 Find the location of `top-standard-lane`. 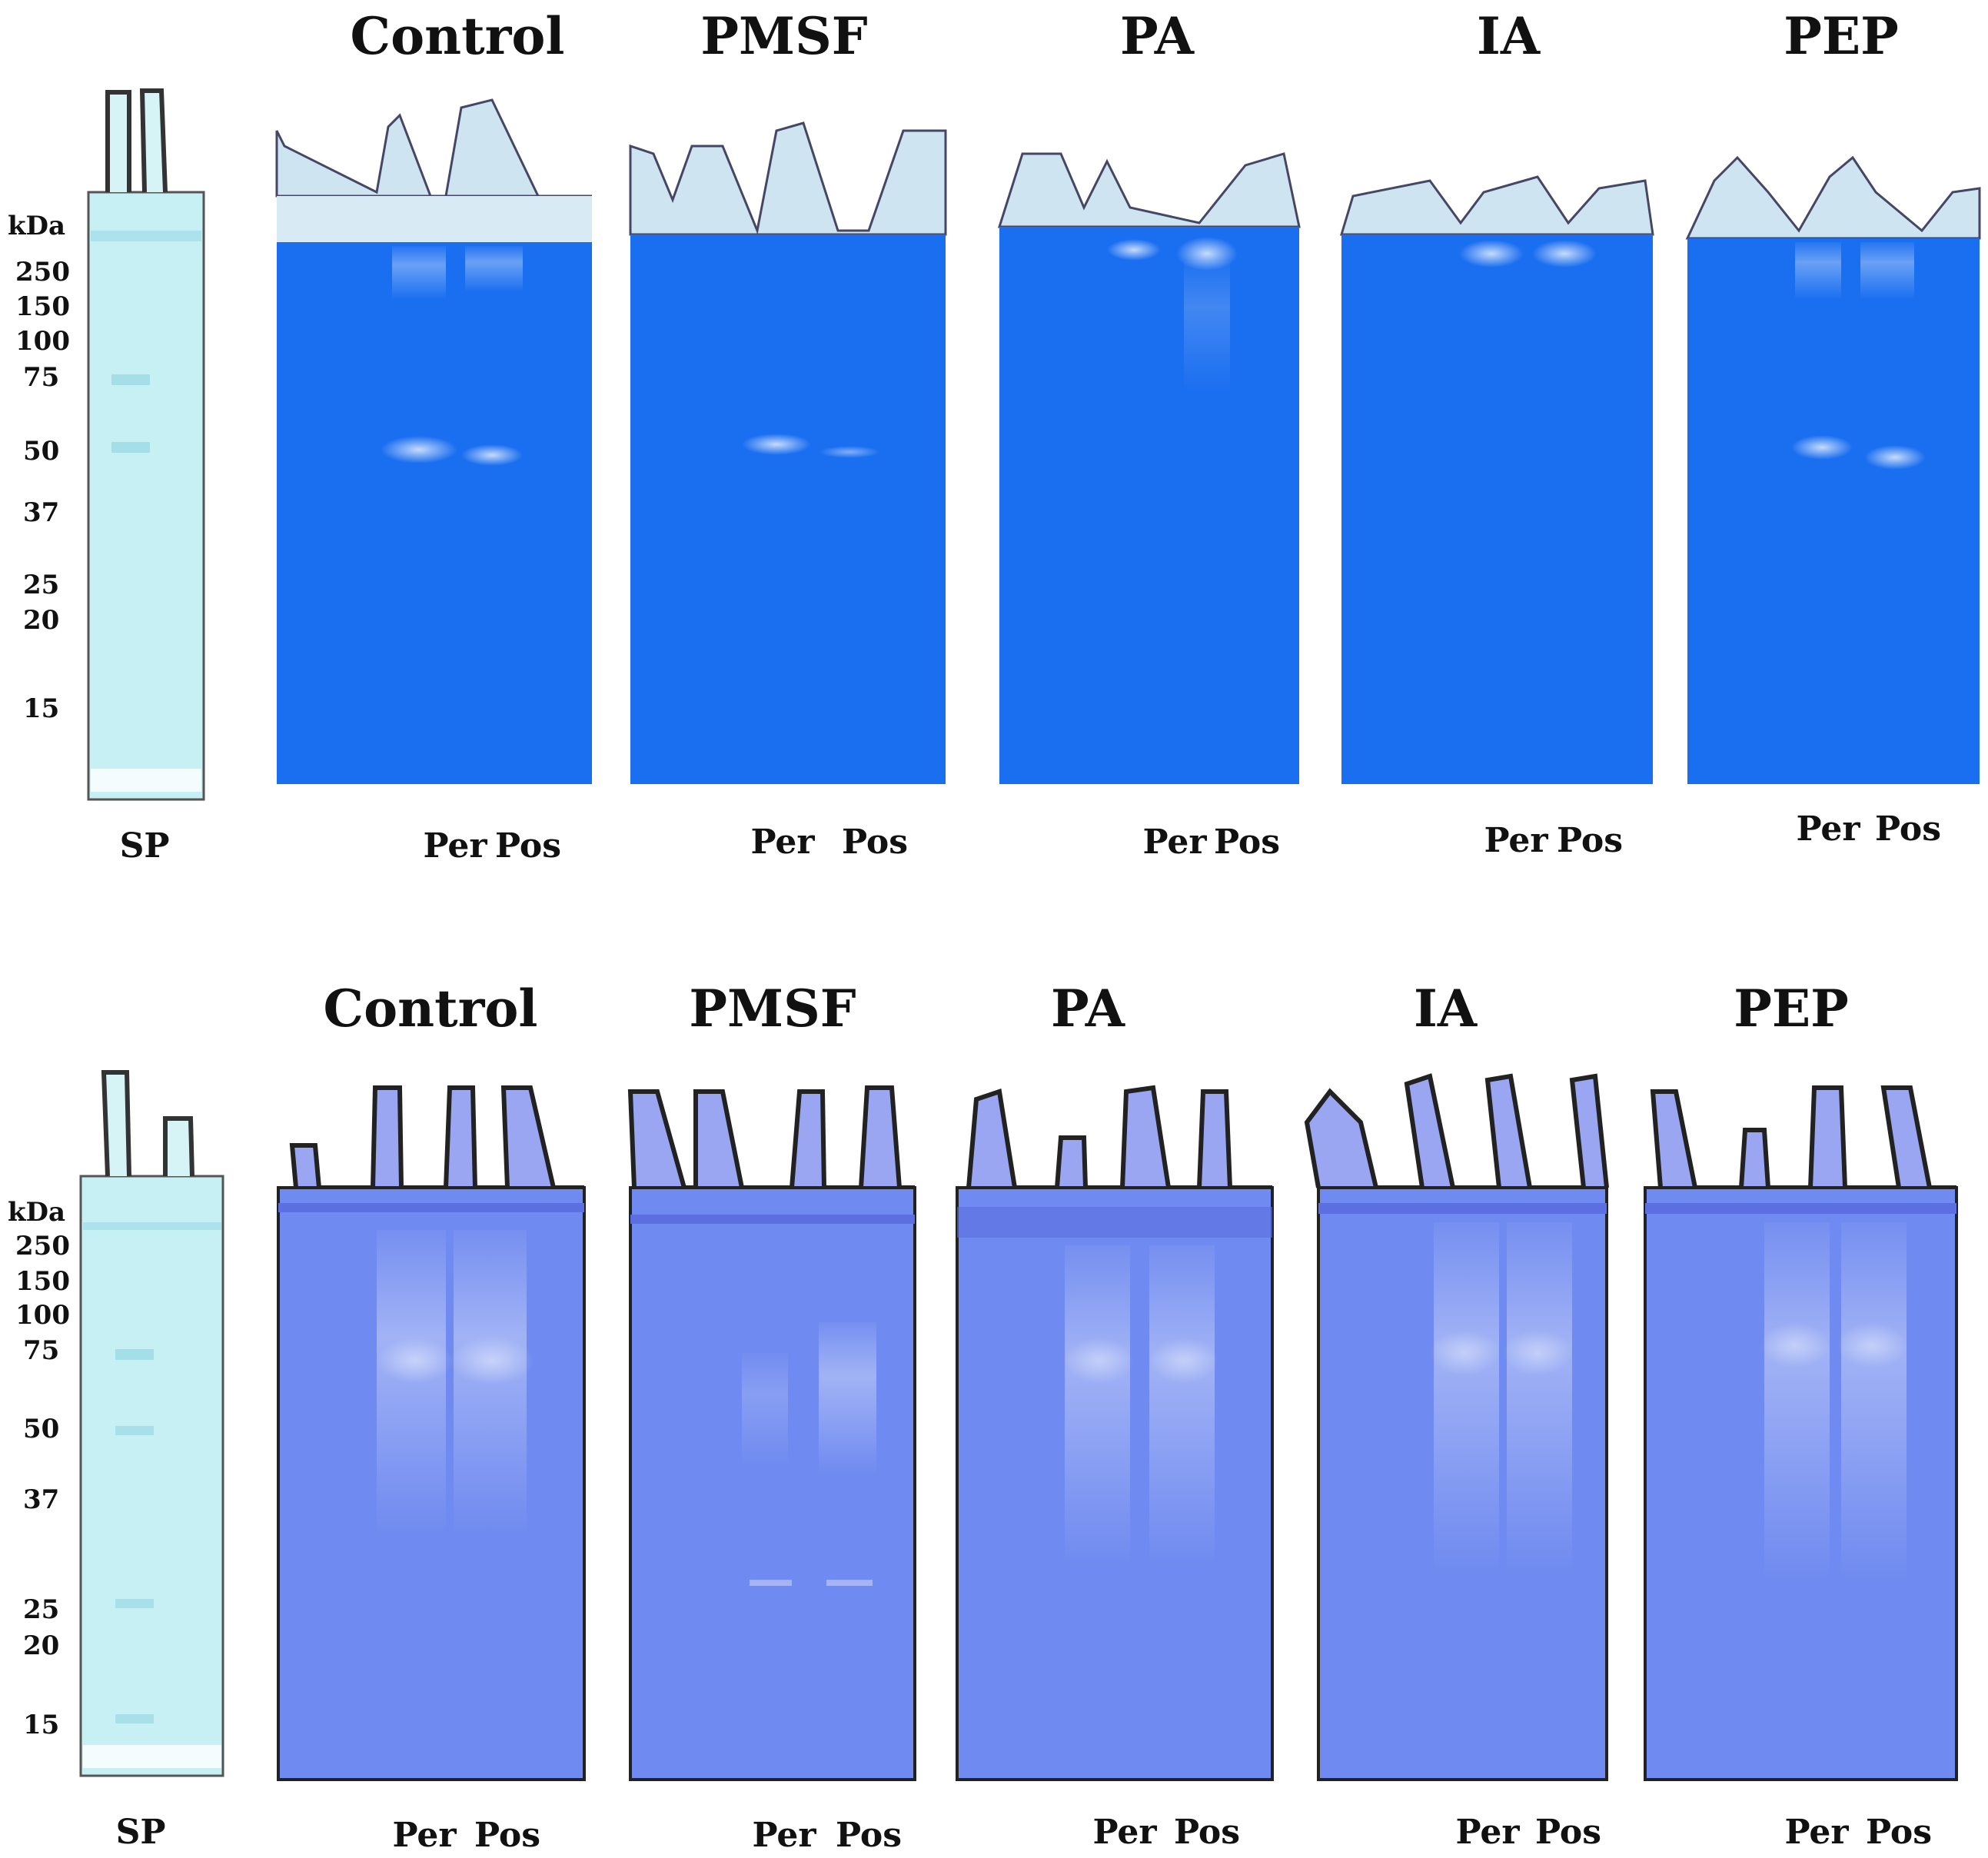

top-standard-lane is located at coordinates (146, 444).